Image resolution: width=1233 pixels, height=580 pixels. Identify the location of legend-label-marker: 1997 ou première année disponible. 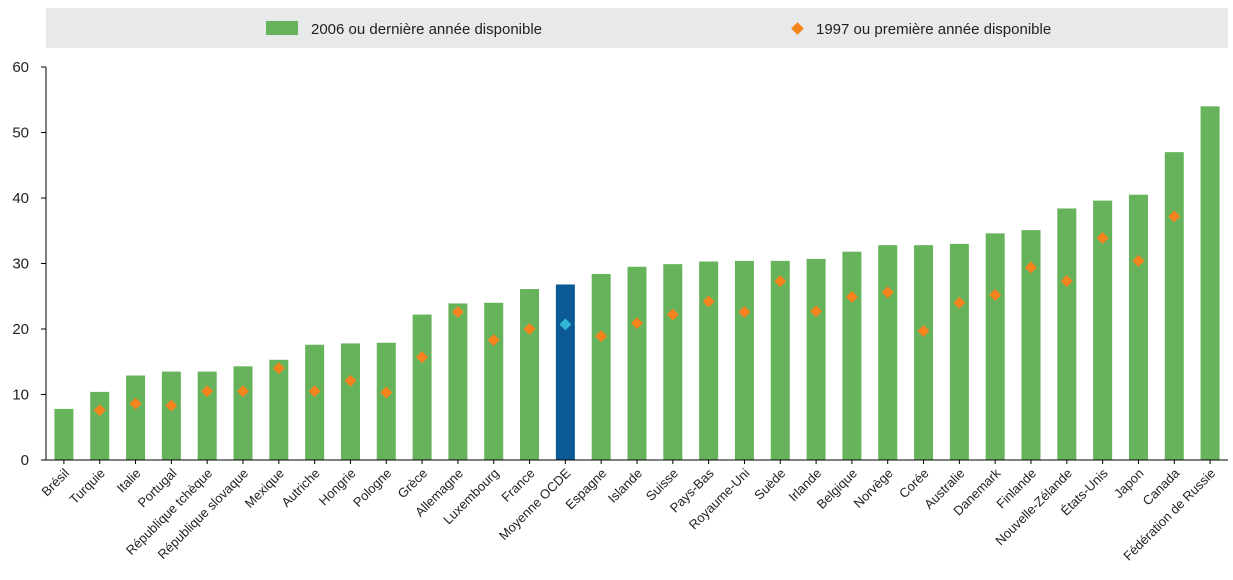
(933, 29).